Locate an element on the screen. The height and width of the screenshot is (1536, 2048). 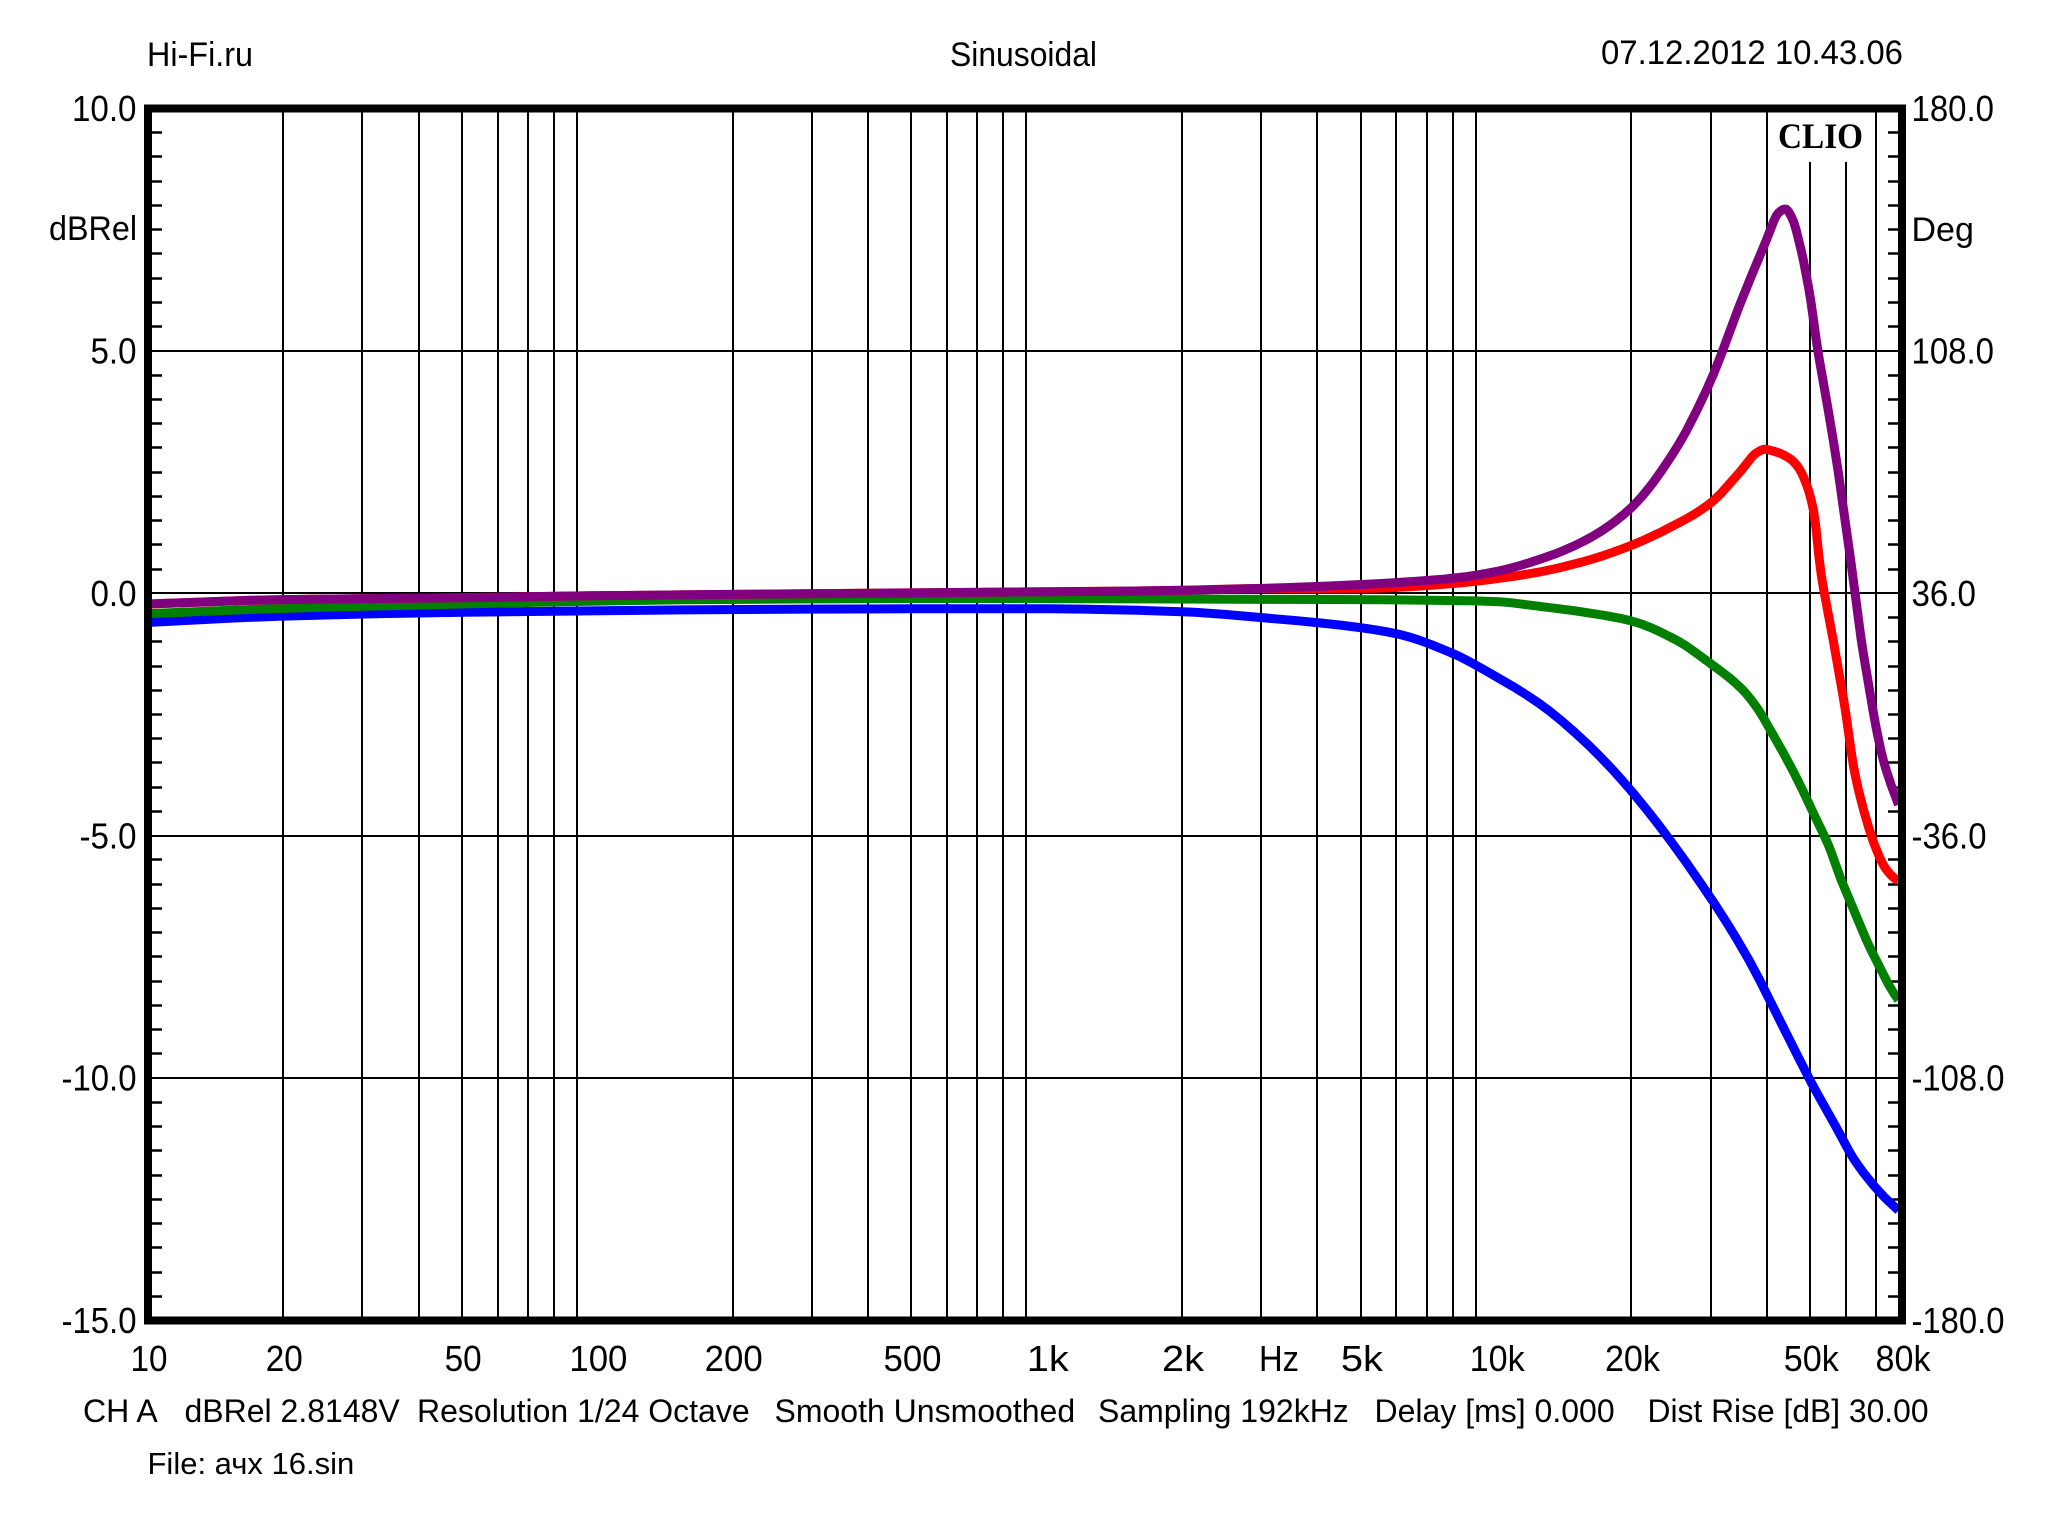
svg-text: 10.0 is located at coordinates (104, 108).